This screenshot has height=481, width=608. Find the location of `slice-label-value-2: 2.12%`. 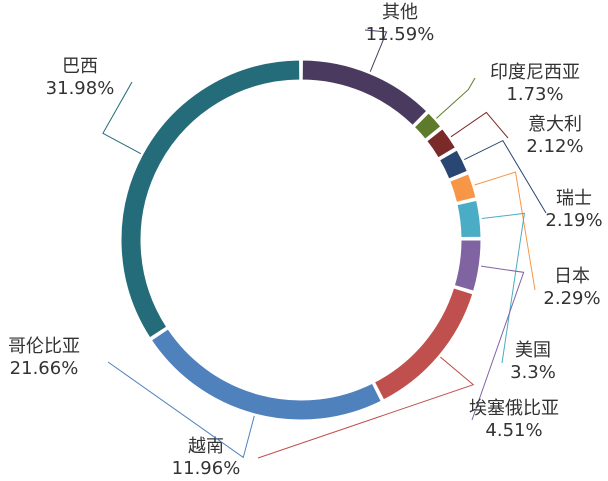

slice-label-value-2: 2.12% is located at coordinates (554, 146).